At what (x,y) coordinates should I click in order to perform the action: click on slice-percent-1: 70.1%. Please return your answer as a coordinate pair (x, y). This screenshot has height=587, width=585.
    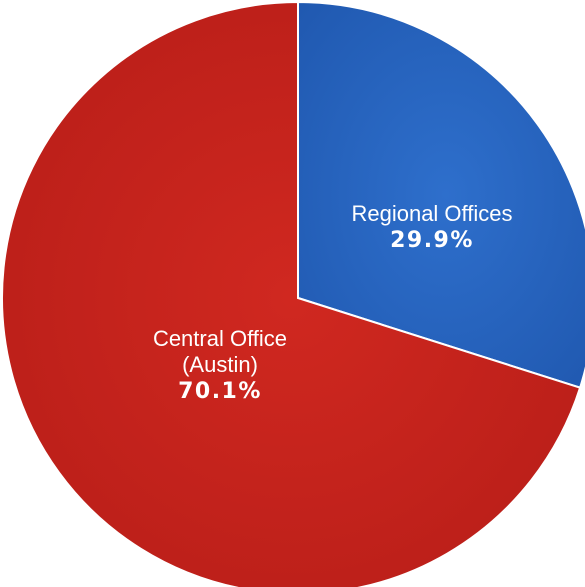
    Looking at the image, I should click on (220, 391).